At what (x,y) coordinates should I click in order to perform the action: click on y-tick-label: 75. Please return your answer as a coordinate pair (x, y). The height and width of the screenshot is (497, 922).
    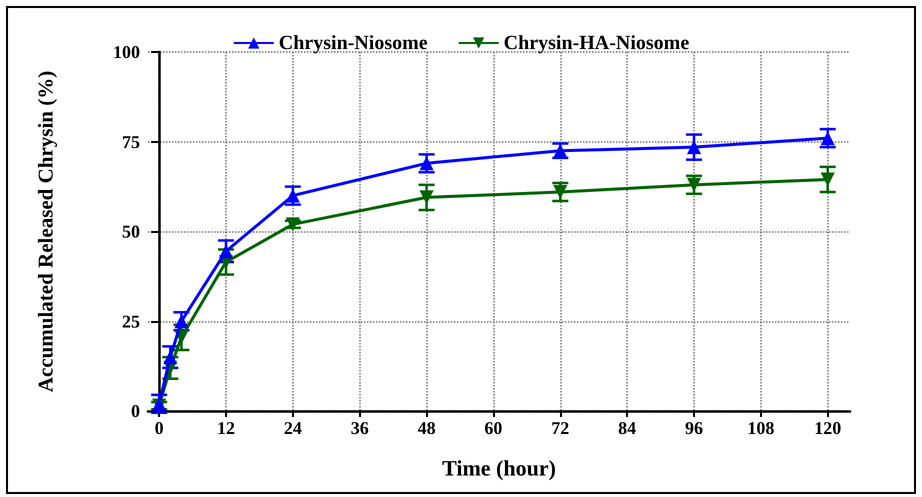
    Looking at the image, I should click on (131, 142).